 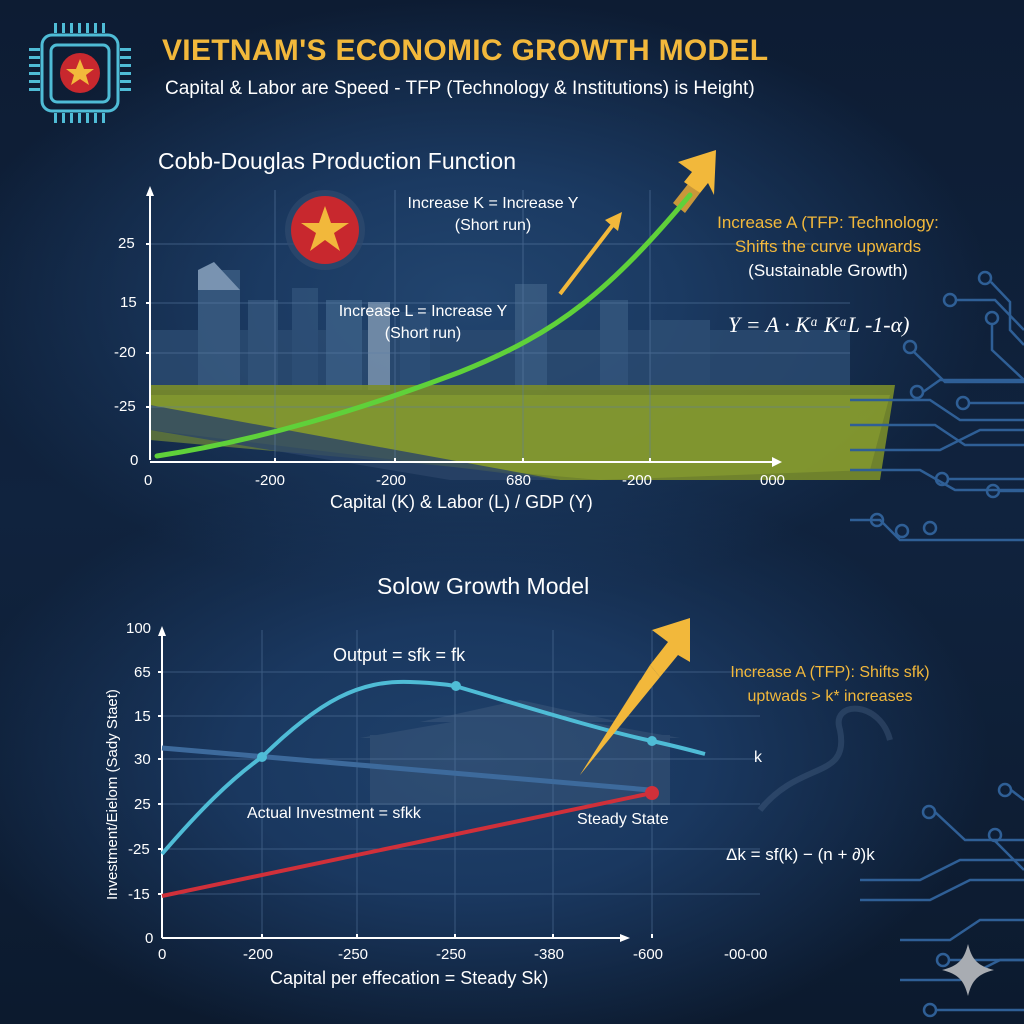 What do you see at coordinates (968, 970) in the screenshot?
I see `sparkle-icon` at bounding box center [968, 970].